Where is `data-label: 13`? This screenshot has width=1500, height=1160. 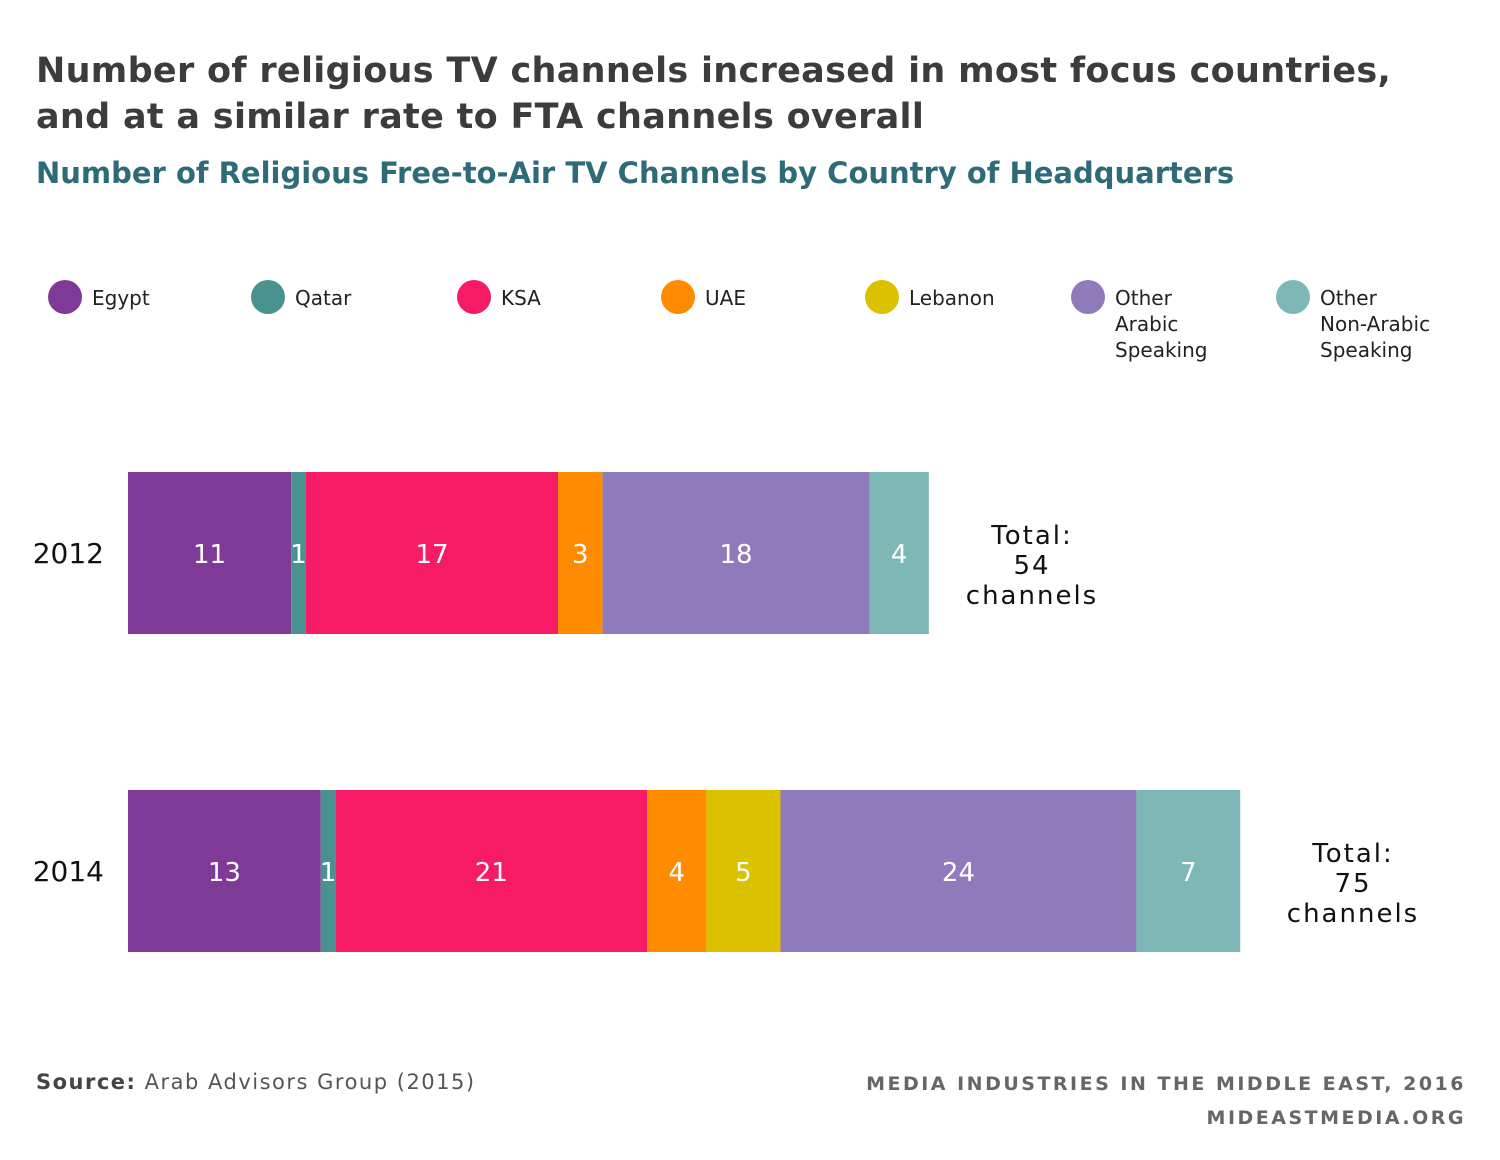 data-label: 13 is located at coordinates (224, 873).